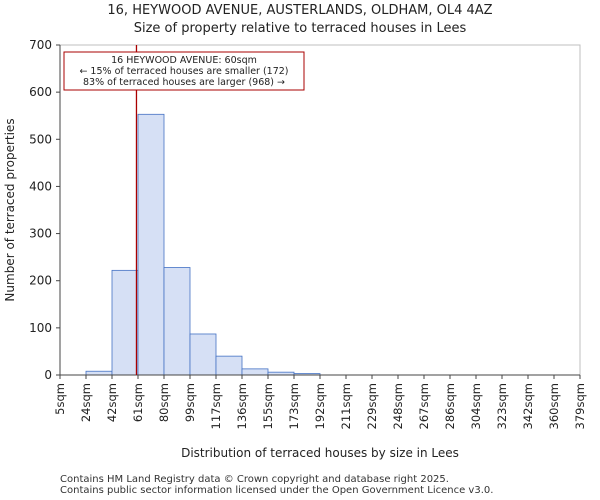 This screenshot has height=500, width=600. Describe the element at coordinates (242, 406) in the screenshot. I see `x-tick-label: 136sqm` at that location.